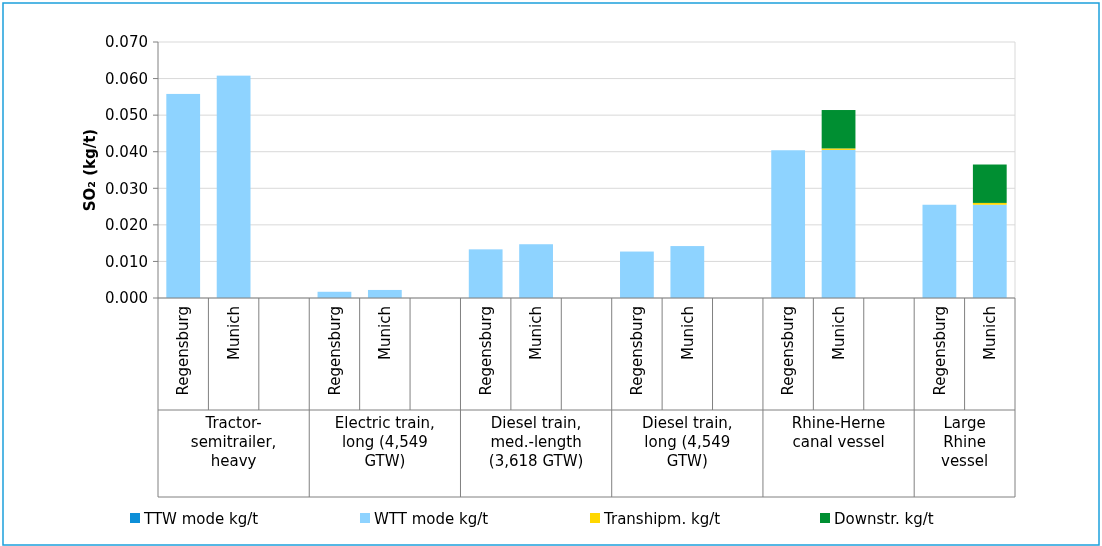 The width and height of the screenshot is (1102, 546). I want to click on text: Tractor-semitrailer, heavy, so click(233, 442).